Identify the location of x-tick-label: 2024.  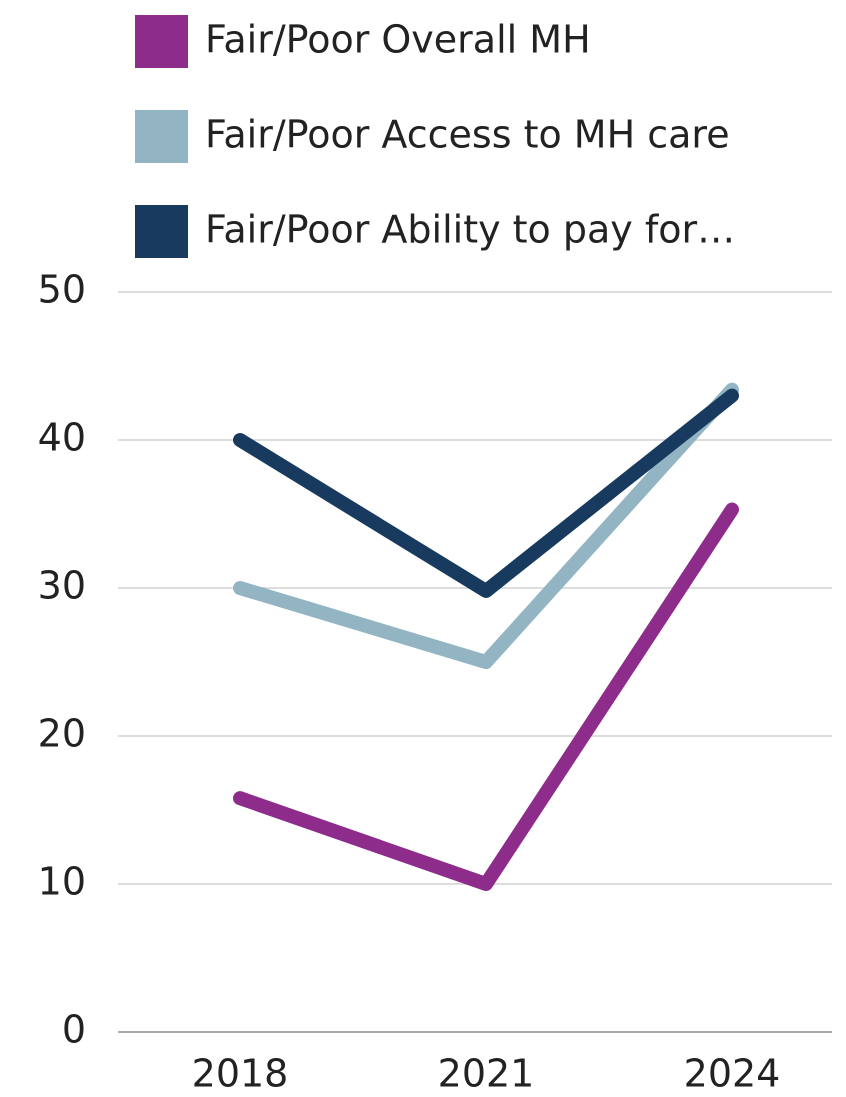
(732, 1074).